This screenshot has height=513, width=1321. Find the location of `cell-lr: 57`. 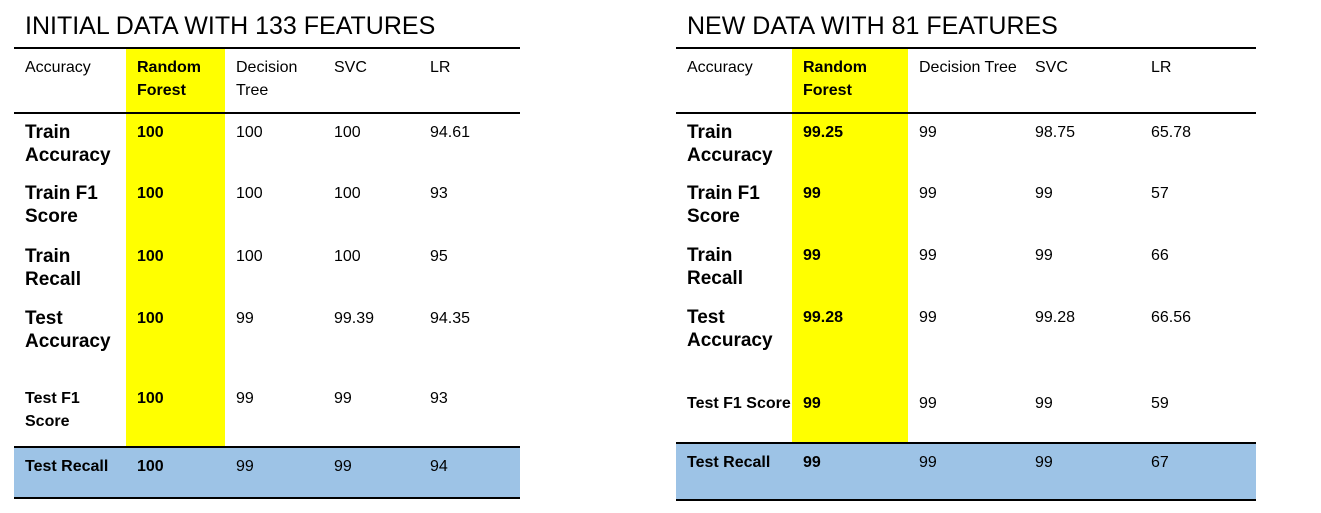

cell-lr: 57 is located at coordinates (1160, 193).